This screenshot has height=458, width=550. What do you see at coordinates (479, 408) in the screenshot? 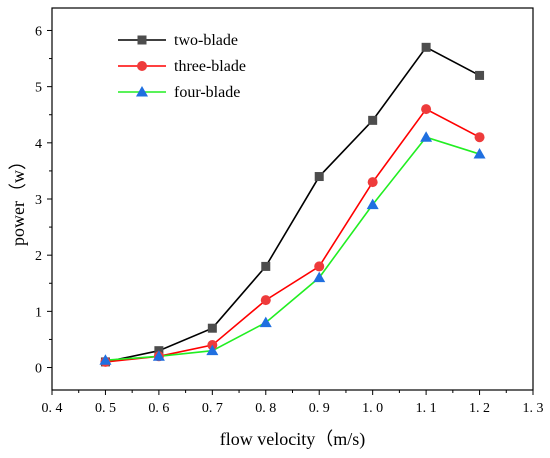
I see `x-tick-label: 1. 2` at bounding box center [479, 408].